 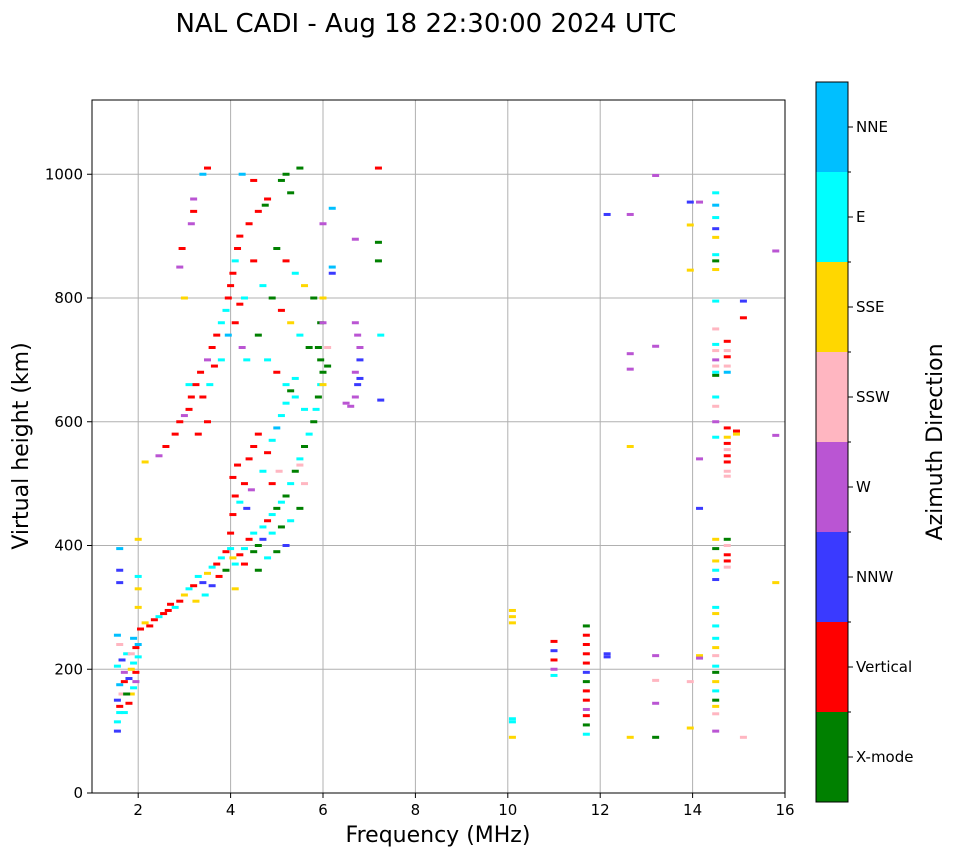 I want to click on y-tick-label: 800, so click(x=68, y=298).